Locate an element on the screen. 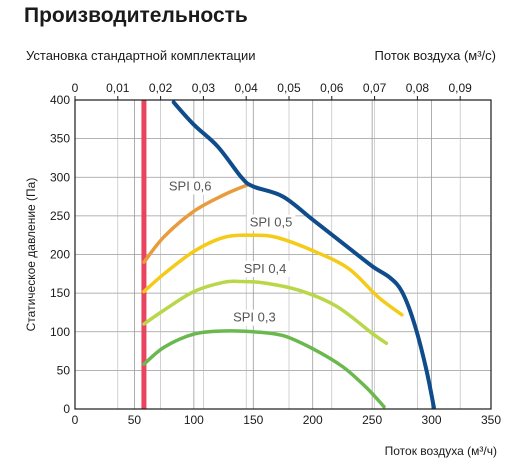  x2-tick-label: 0,02 is located at coordinates (161, 88).